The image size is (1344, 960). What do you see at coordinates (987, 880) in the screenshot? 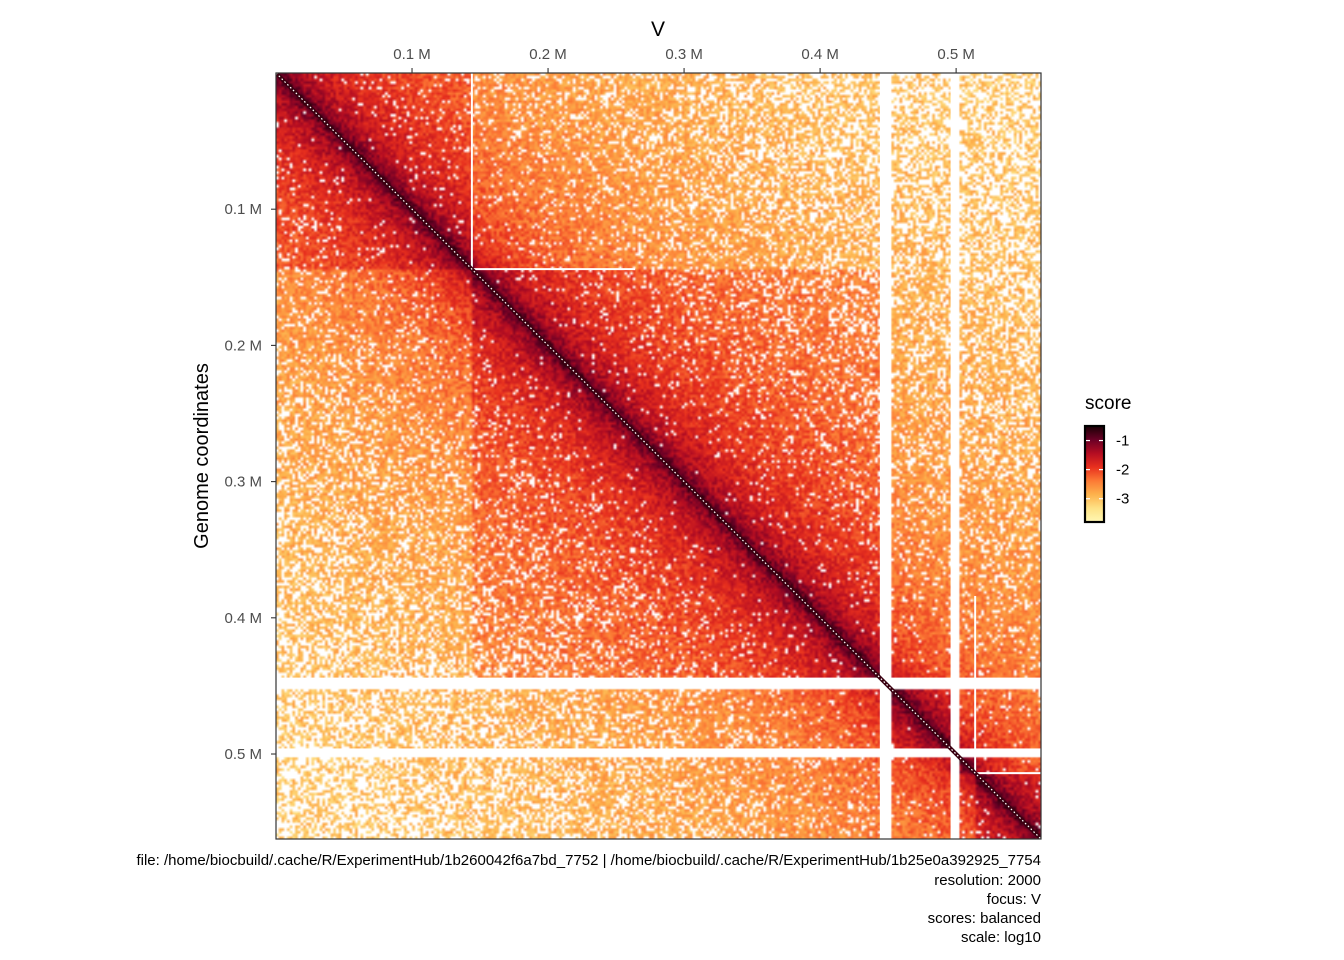
I see `caption-resolution: resolution: 2000` at bounding box center [987, 880].